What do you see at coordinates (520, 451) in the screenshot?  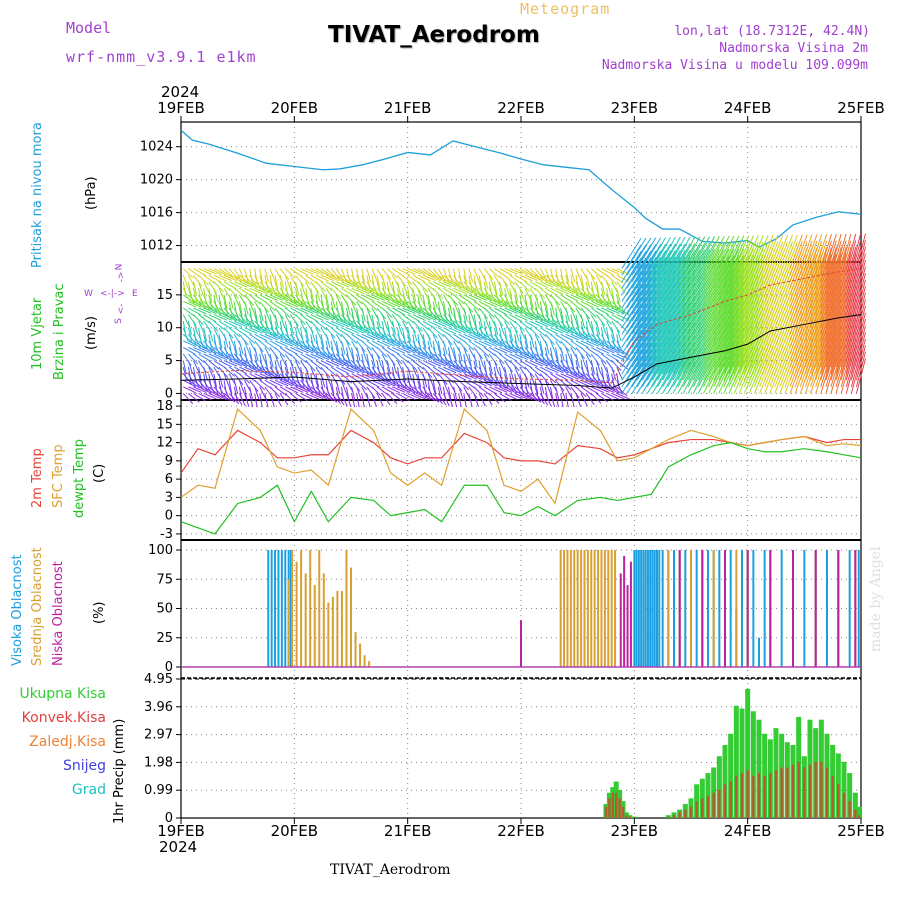 I see `temp-2m-line` at bounding box center [520, 451].